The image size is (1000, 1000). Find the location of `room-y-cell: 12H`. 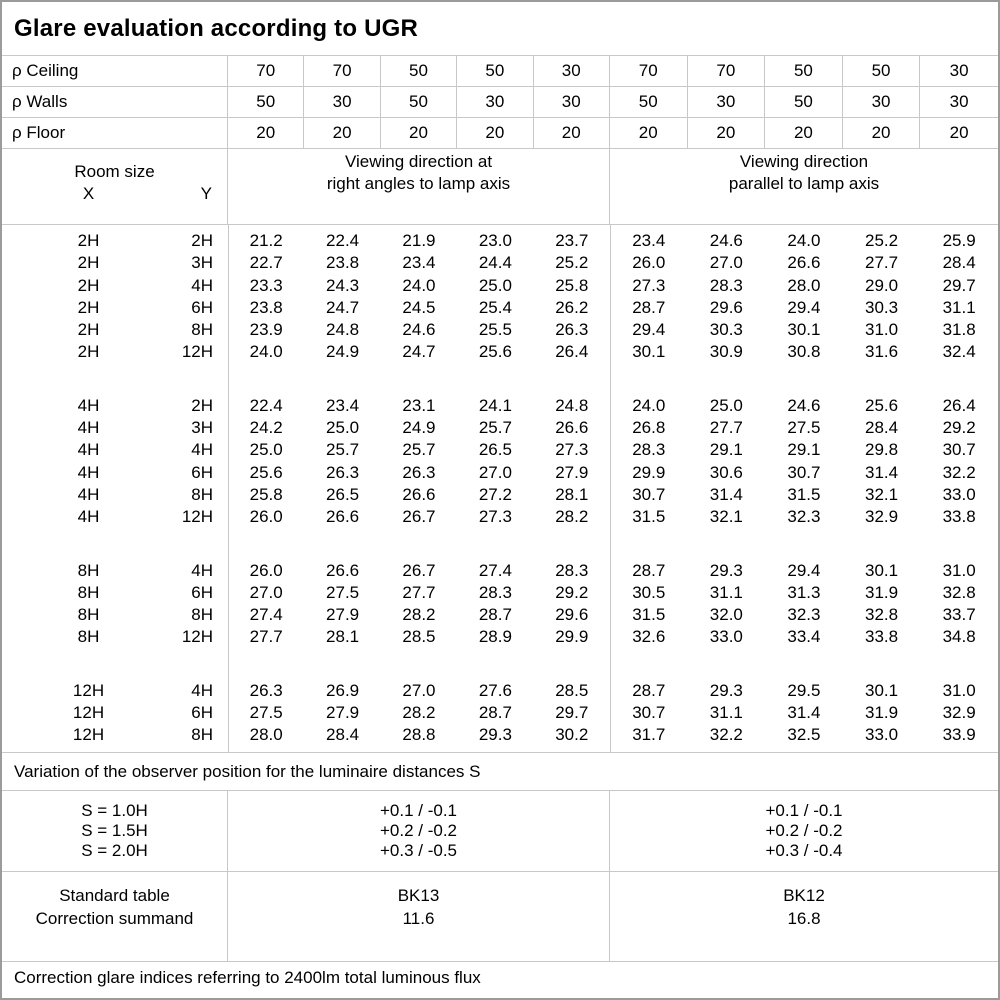

room-y-cell: 12H is located at coordinates (197, 352).